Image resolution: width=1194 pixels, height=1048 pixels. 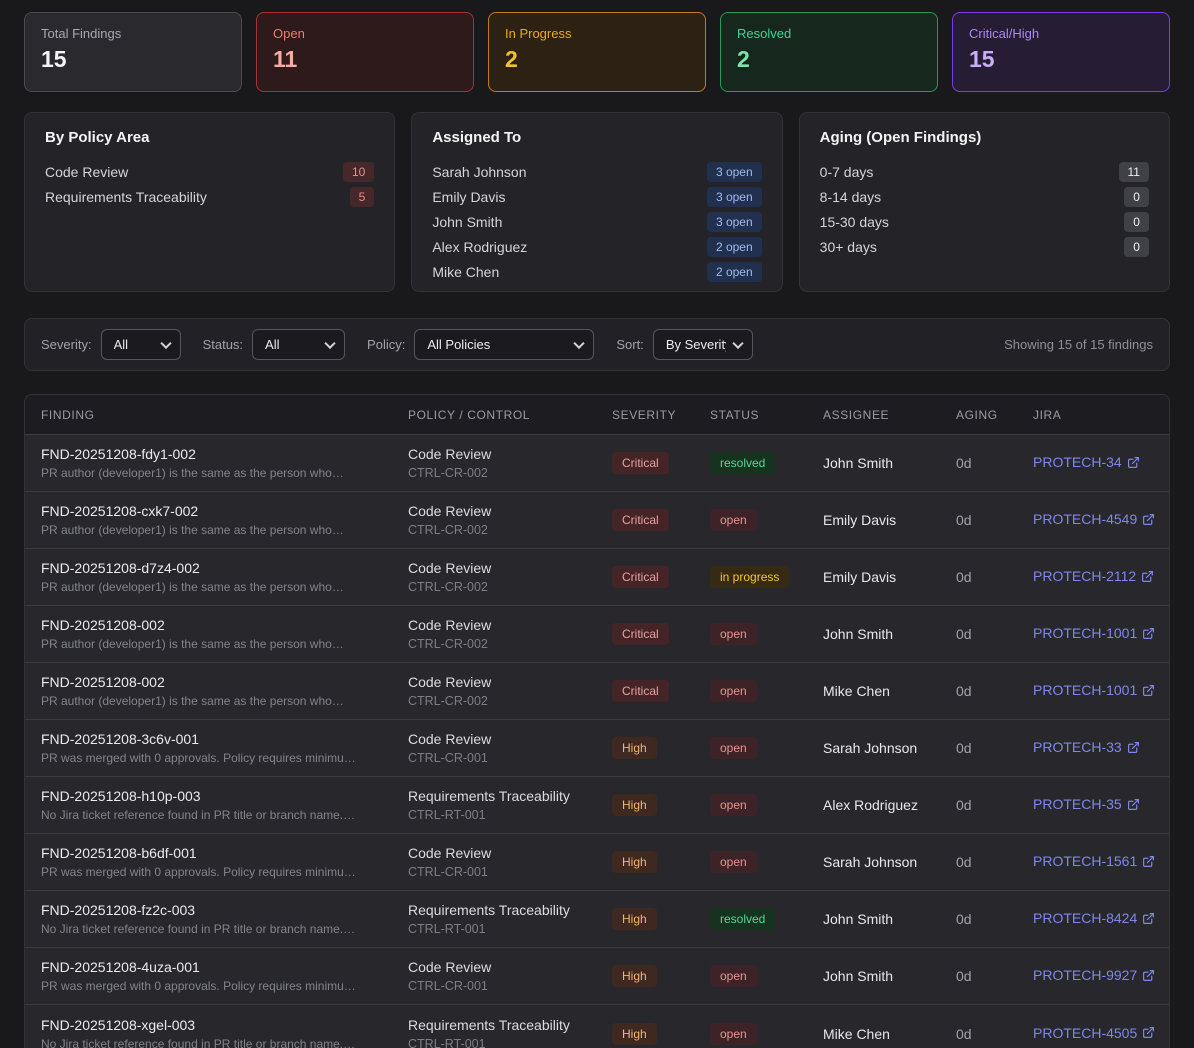 What do you see at coordinates (477, 137) in the screenshot?
I see `panel-title: Assigned To` at bounding box center [477, 137].